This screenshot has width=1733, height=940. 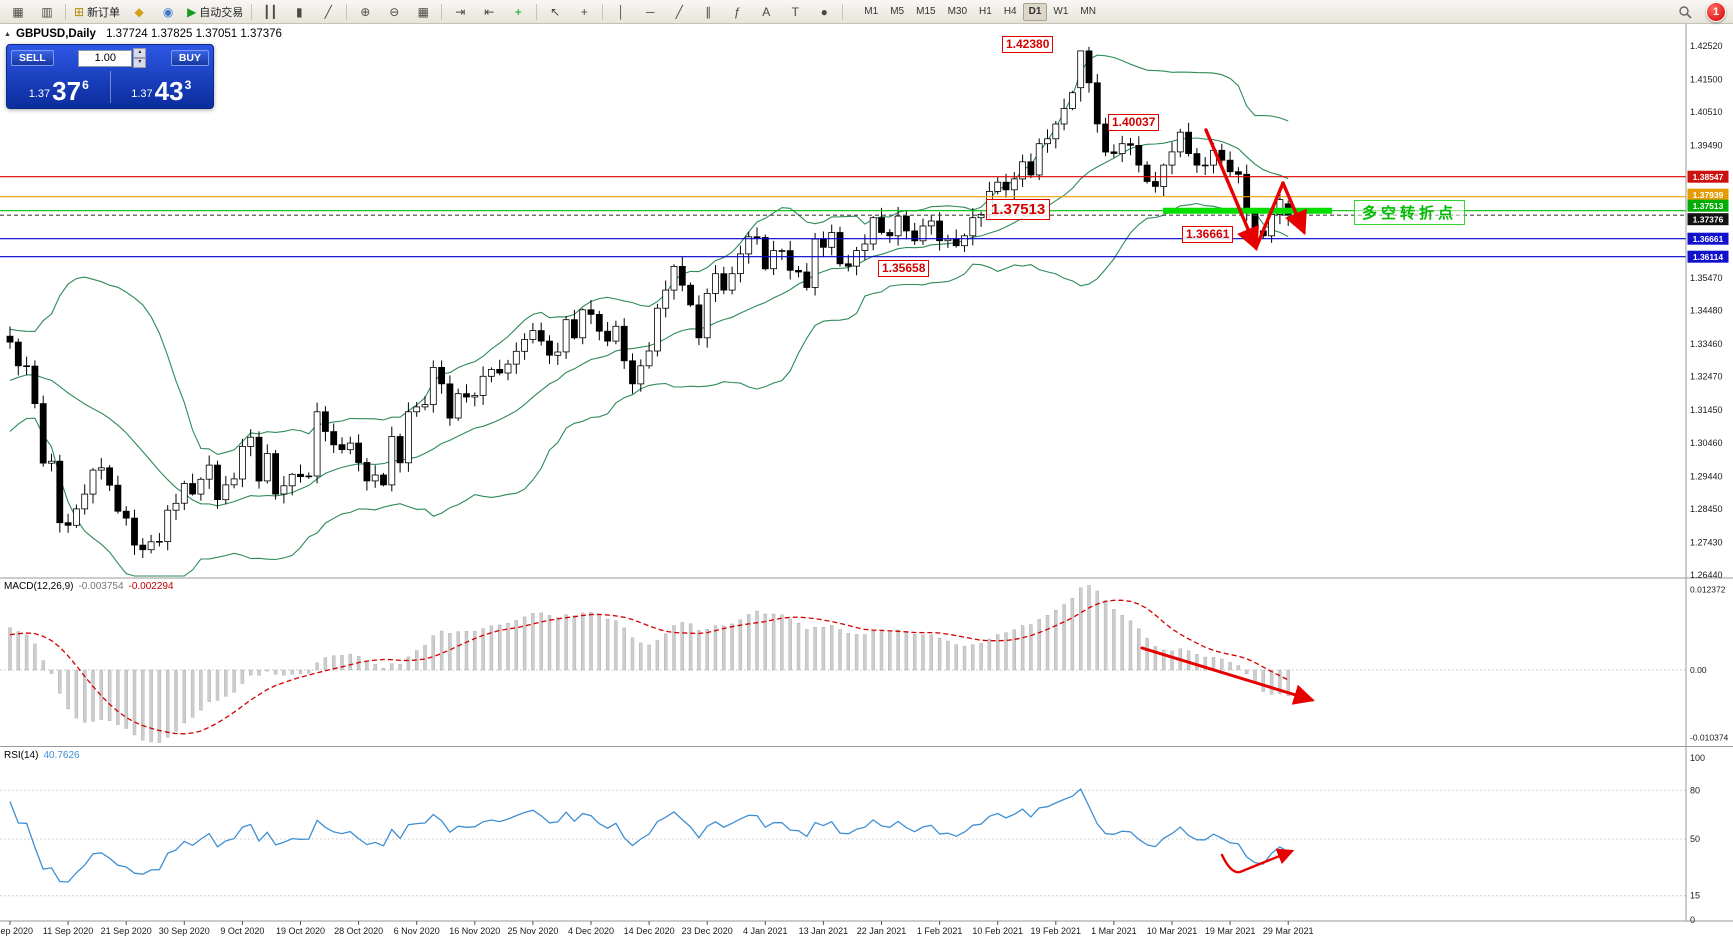 What do you see at coordinates (1708, 195) in the screenshot?
I see `svg-text: 1.37939` at bounding box center [1708, 195].